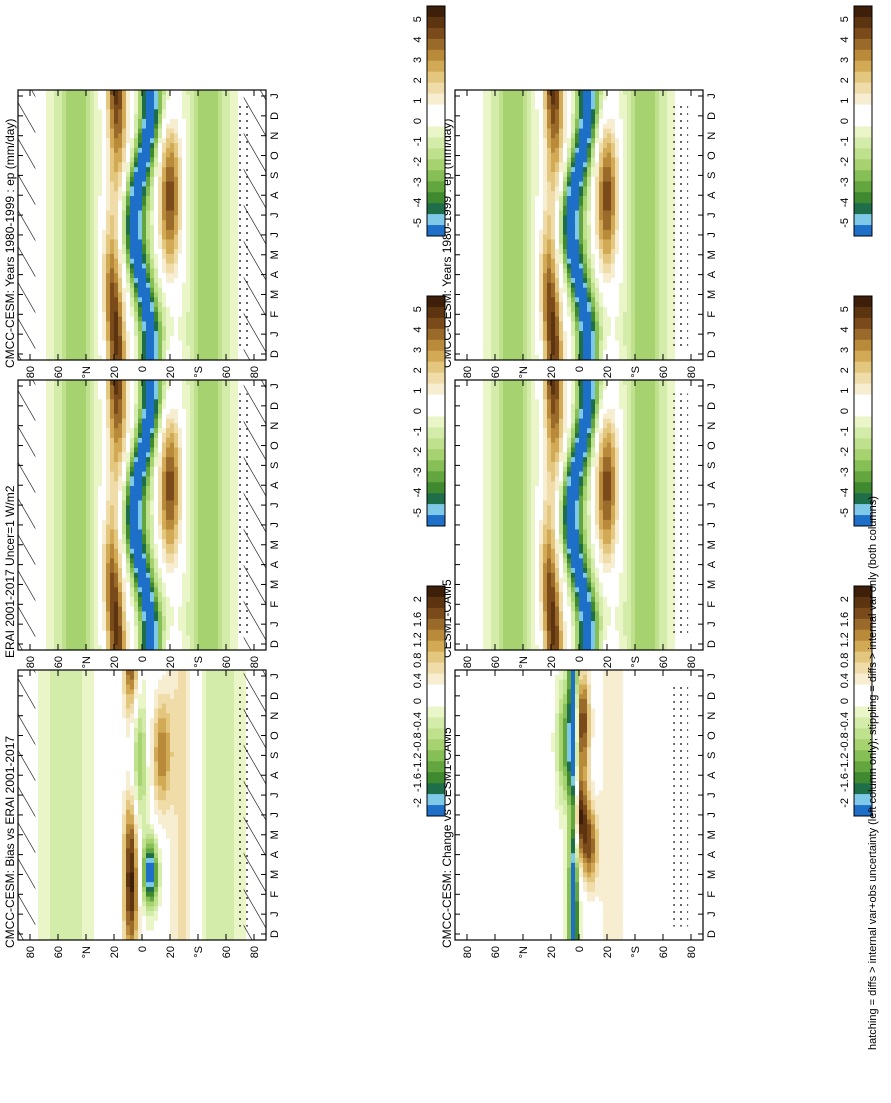 This screenshot has height=1103, width=891. I want to click on lat-tick-label: 0, so click(143, 369).